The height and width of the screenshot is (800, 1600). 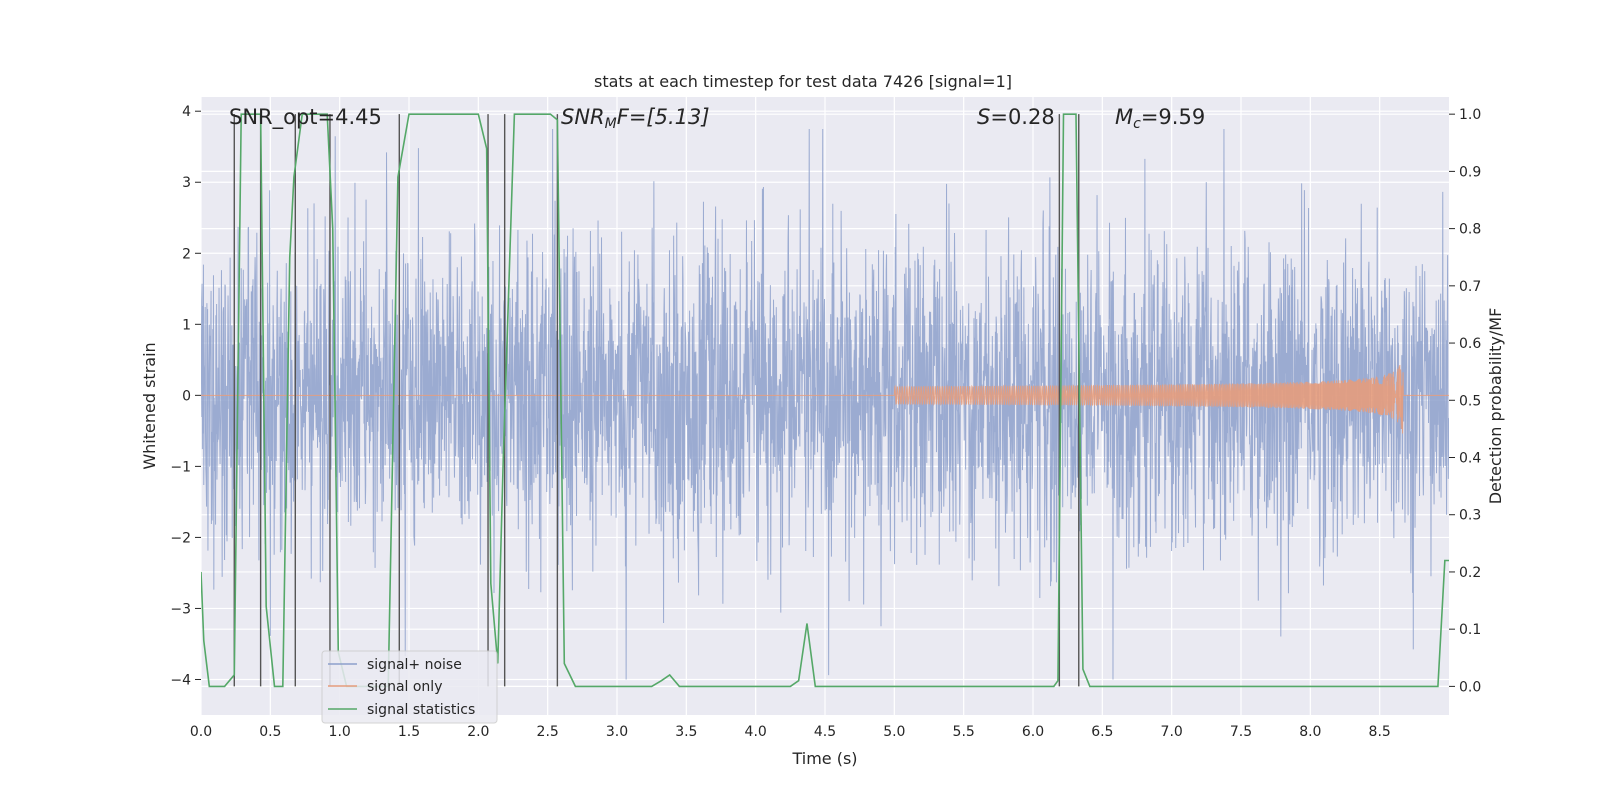 What do you see at coordinates (1470, 287) in the screenshot?
I see `y-right-tick-label: 0.7` at bounding box center [1470, 287].